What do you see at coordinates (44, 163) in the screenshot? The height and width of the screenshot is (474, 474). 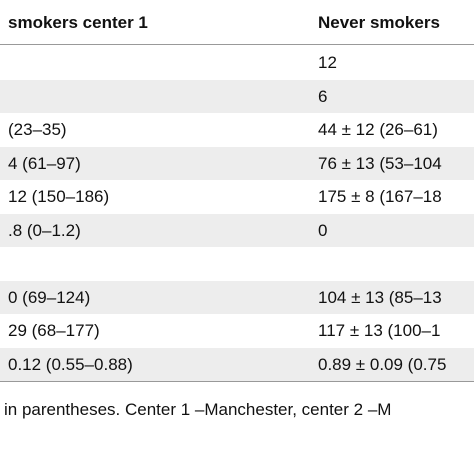 I see `table-cell: 4 (61–97)` at bounding box center [44, 163].